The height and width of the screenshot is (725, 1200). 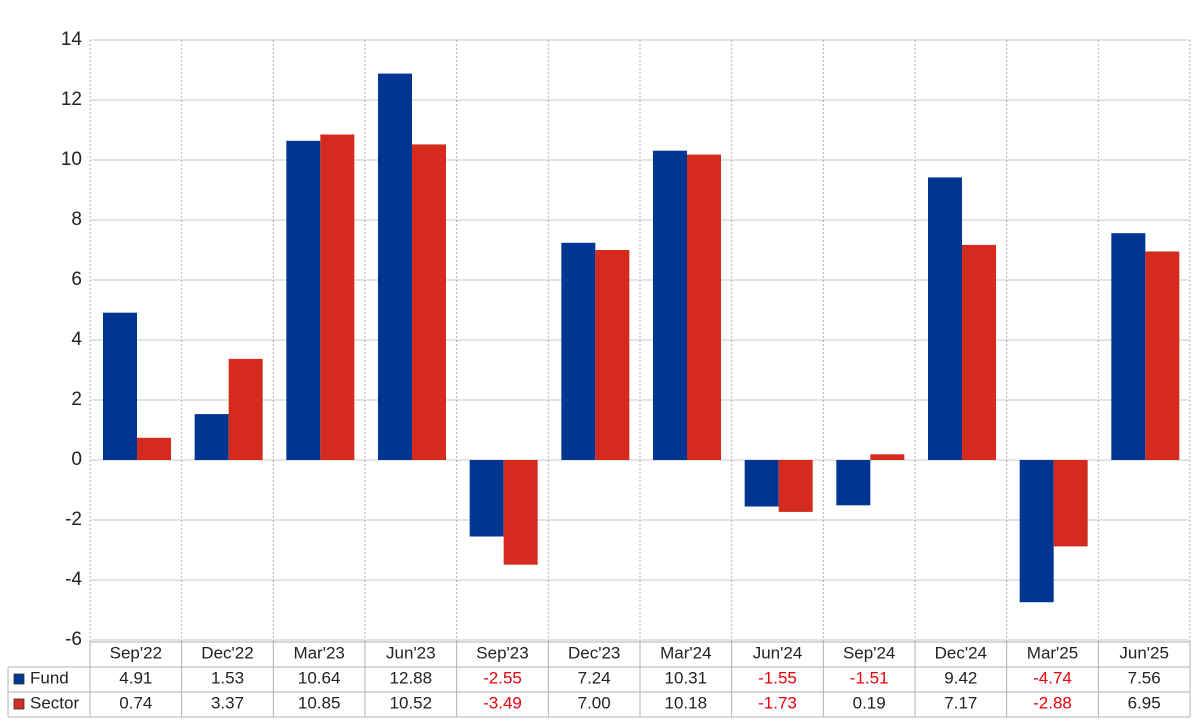 What do you see at coordinates (1052, 702) in the screenshot?
I see `table-value: -2.88` at bounding box center [1052, 702].